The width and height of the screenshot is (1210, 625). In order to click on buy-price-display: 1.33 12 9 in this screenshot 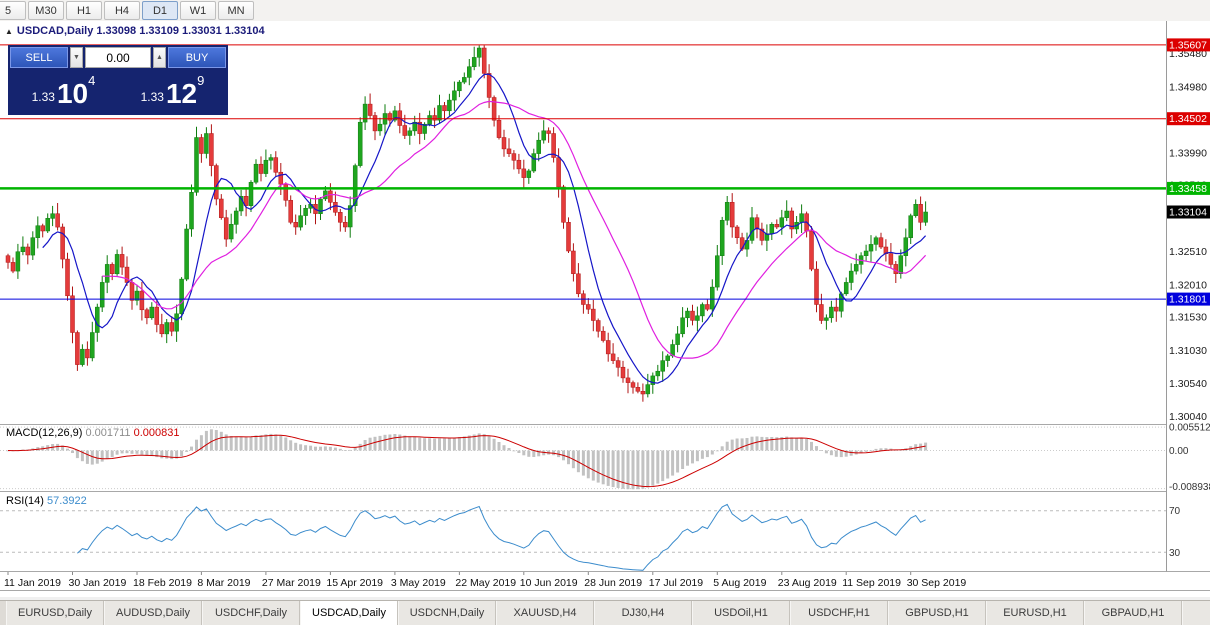, I will do `click(172, 91)`.